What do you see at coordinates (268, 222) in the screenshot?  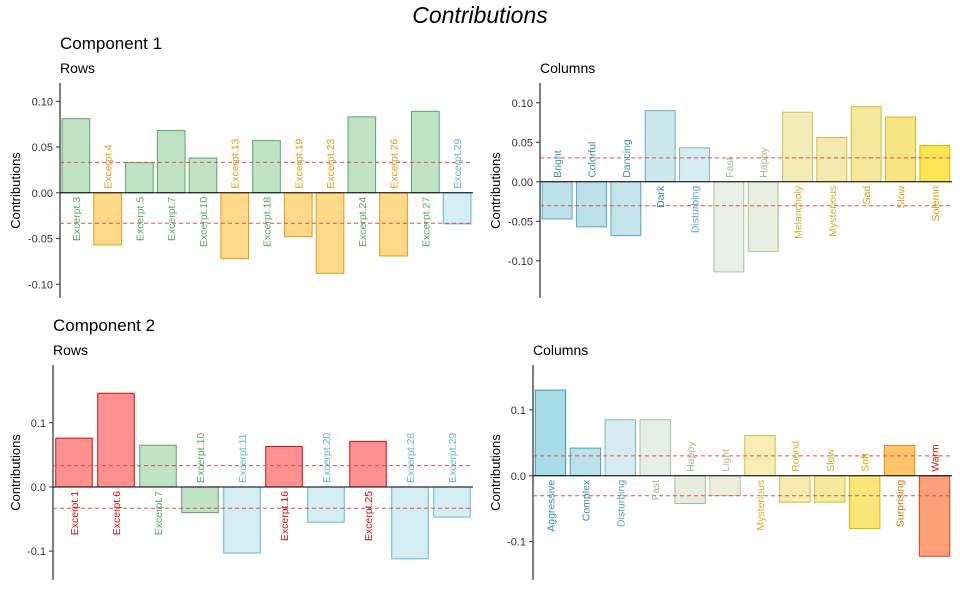 I see `bar-label: Excerpt.18` at bounding box center [268, 222].